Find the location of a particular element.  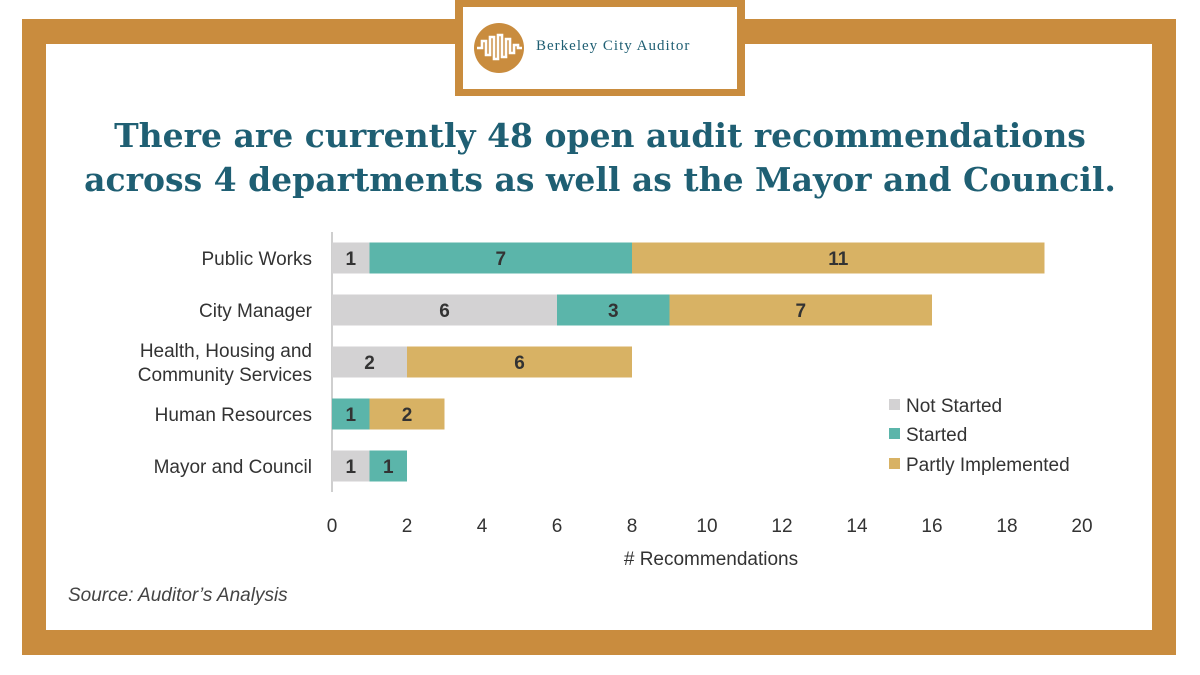

x-tick-label: 0 is located at coordinates (332, 526).